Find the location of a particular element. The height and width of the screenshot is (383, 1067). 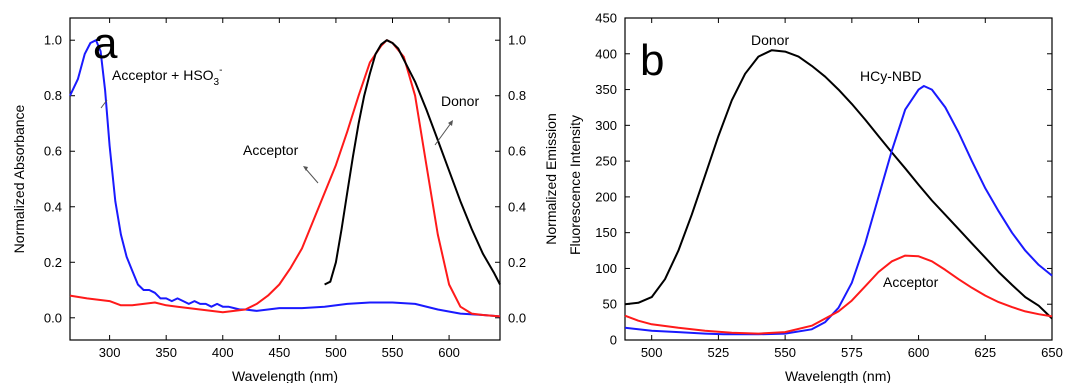

annotation-acceptor-a: Acceptor is located at coordinates (271, 150).